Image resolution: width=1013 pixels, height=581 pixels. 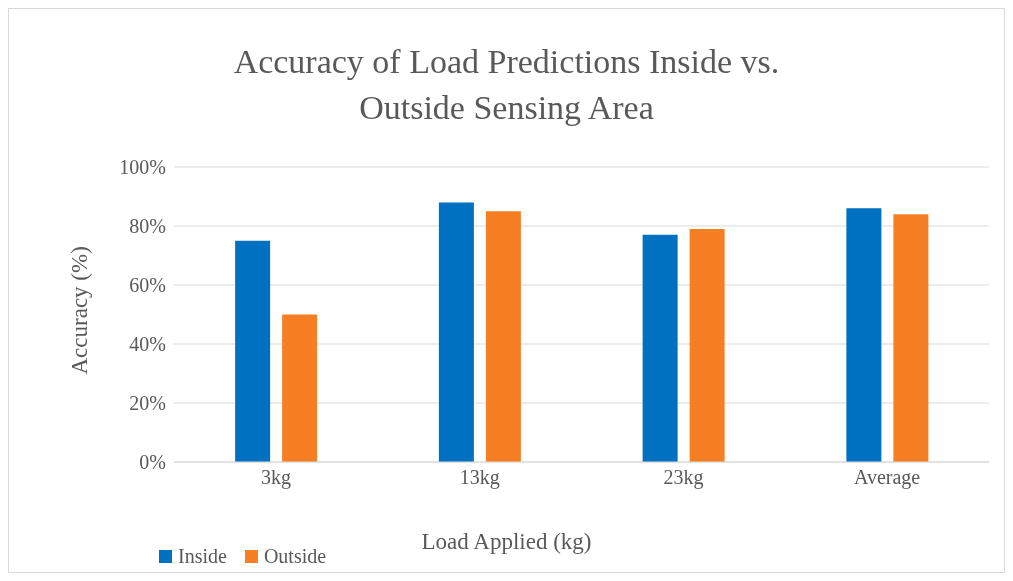 What do you see at coordinates (147, 226) in the screenshot?
I see `y-tick-label: 80%` at bounding box center [147, 226].